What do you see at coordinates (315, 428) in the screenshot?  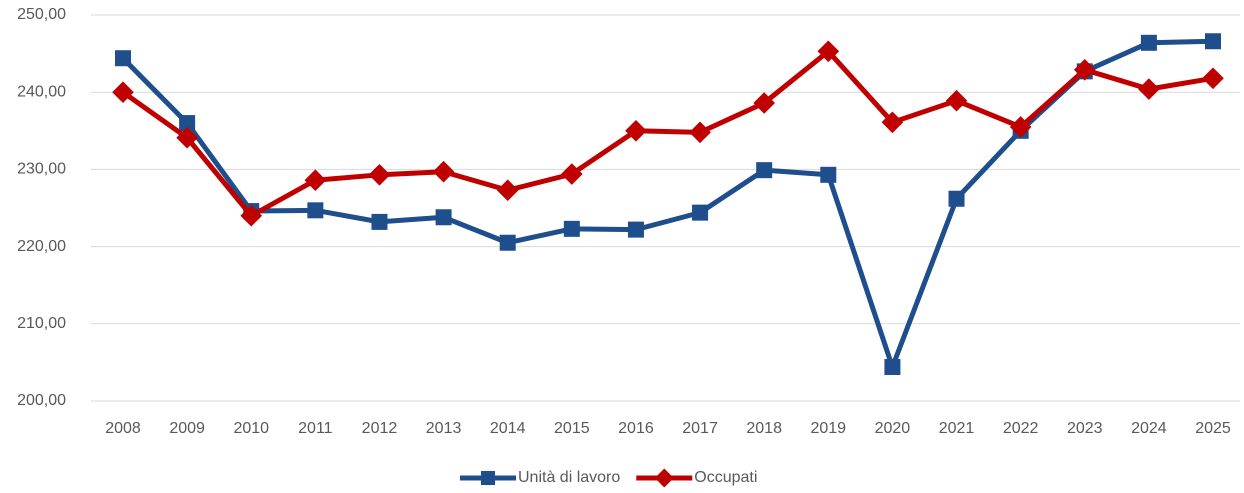 I see `x-tick-label: 2011` at bounding box center [315, 428].